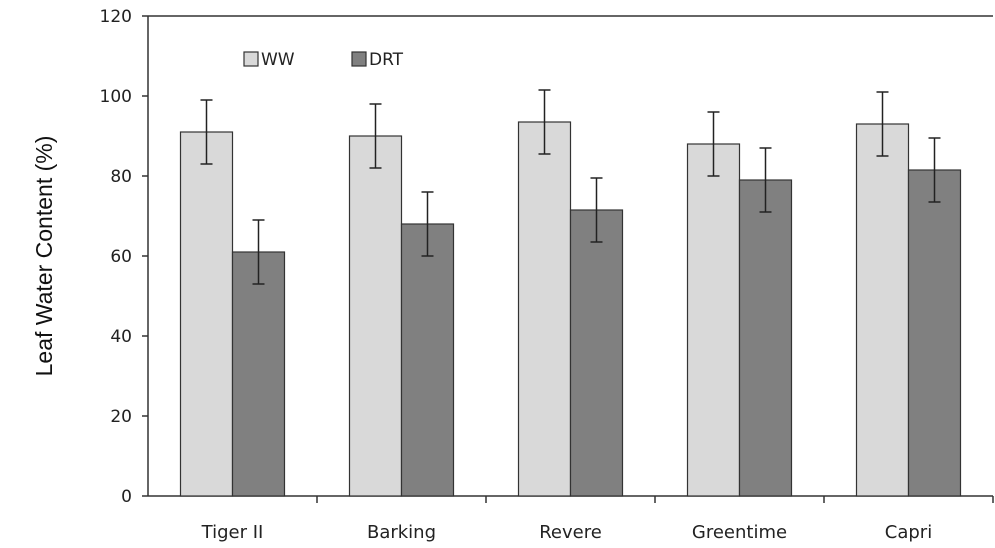 The width and height of the screenshot is (995, 548). I want to click on legend-label-ww: WW, so click(278, 60).